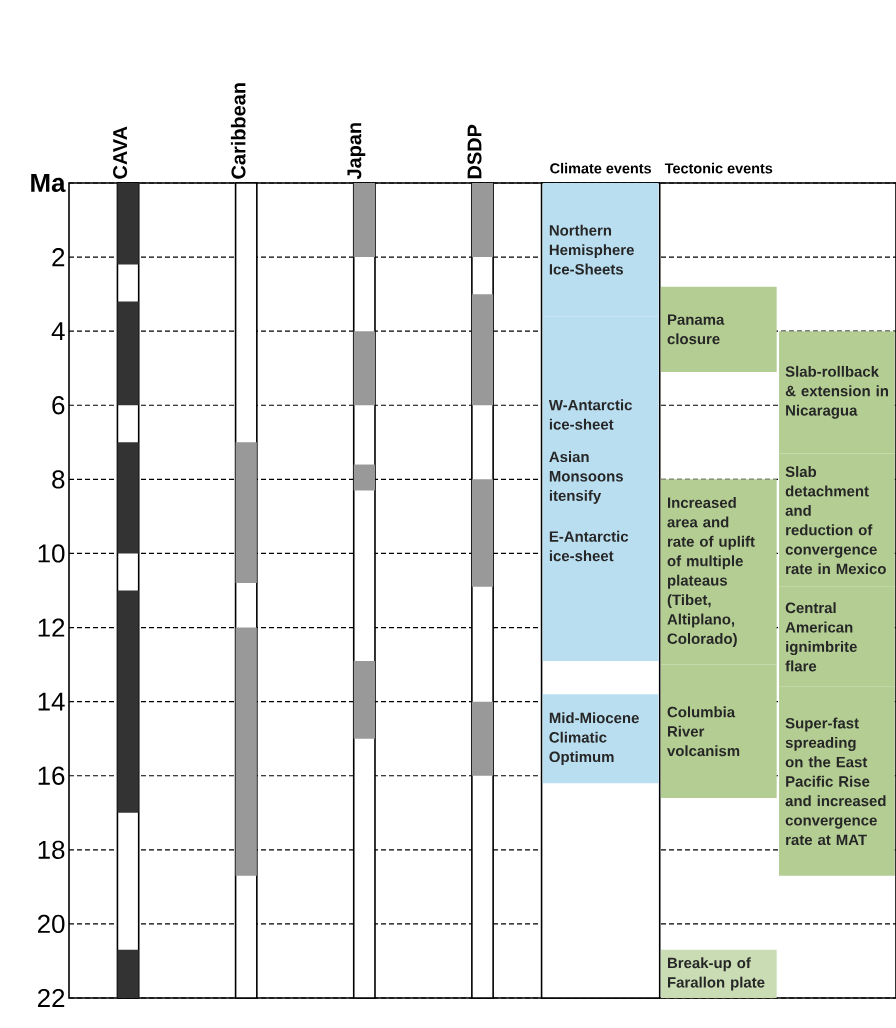 Image resolution: width=896 pixels, height=1028 pixels. I want to click on x-tick-label: DSDP, so click(474, 151).